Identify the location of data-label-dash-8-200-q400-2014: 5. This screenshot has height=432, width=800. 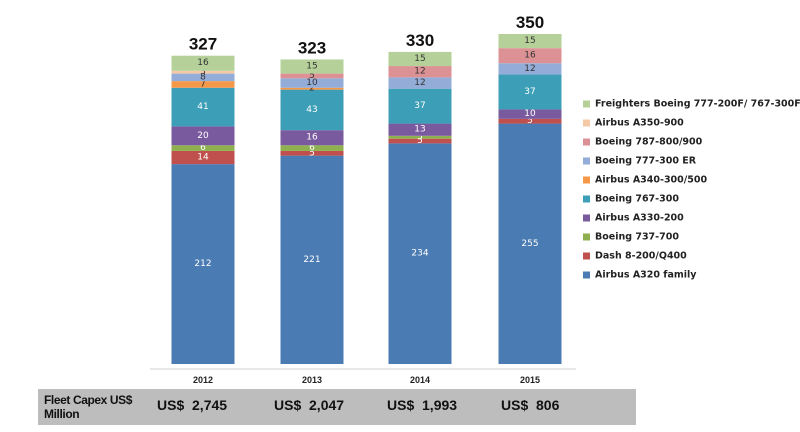
(420, 141).